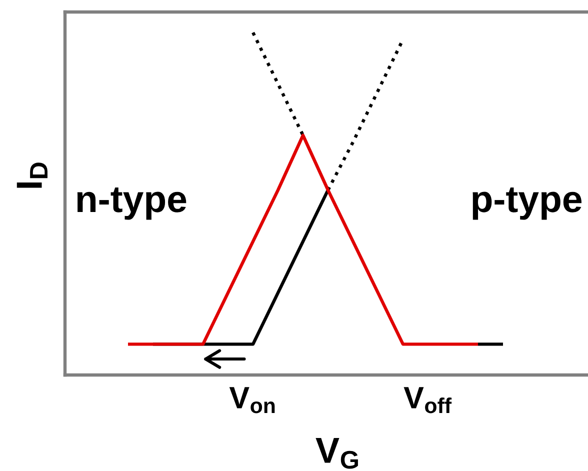 Image resolution: width=588 pixels, height=471 pixels. I want to click on annotation: n-type, so click(131, 204).